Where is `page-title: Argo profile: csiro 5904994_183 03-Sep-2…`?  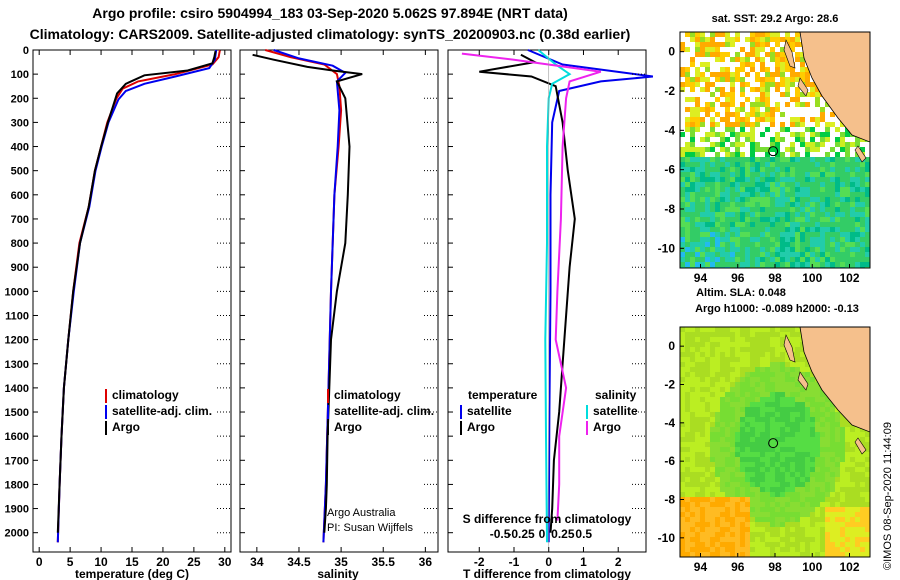 page-title: Argo profile: csiro 5904994_183 03-Sep-2… is located at coordinates (330, 13).